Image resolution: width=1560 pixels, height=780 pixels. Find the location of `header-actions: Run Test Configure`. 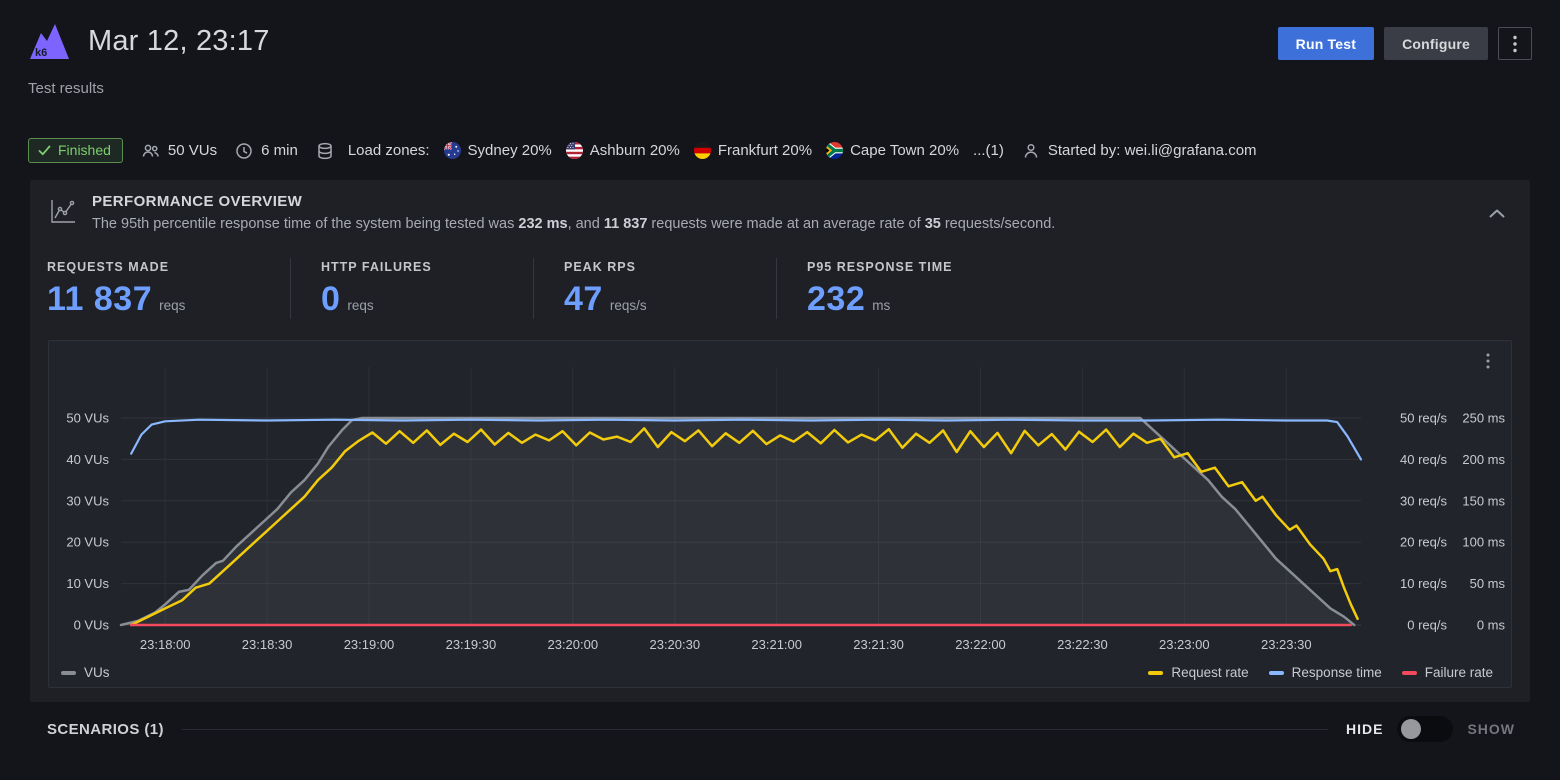

header-actions: Run Test Configure is located at coordinates (1404, 43).